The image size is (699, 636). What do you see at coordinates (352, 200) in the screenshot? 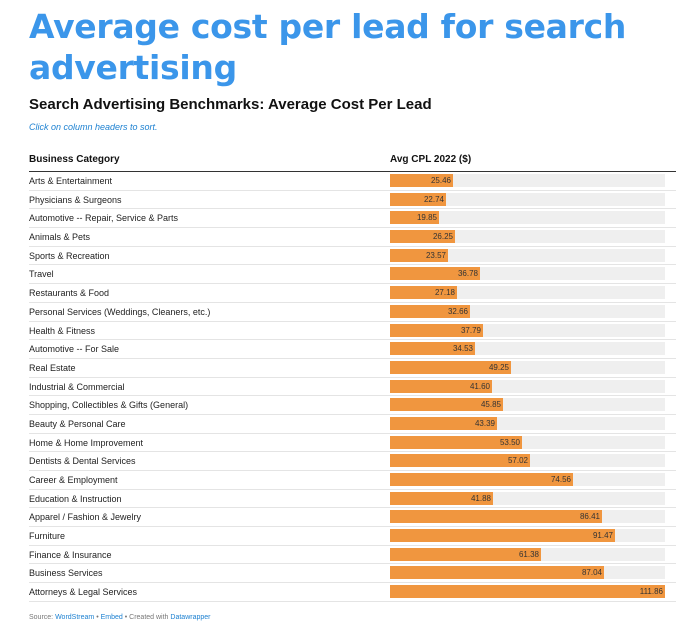
I see `table-row: Physicians & Surgeons 22.74` at bounding box center [352, 200].